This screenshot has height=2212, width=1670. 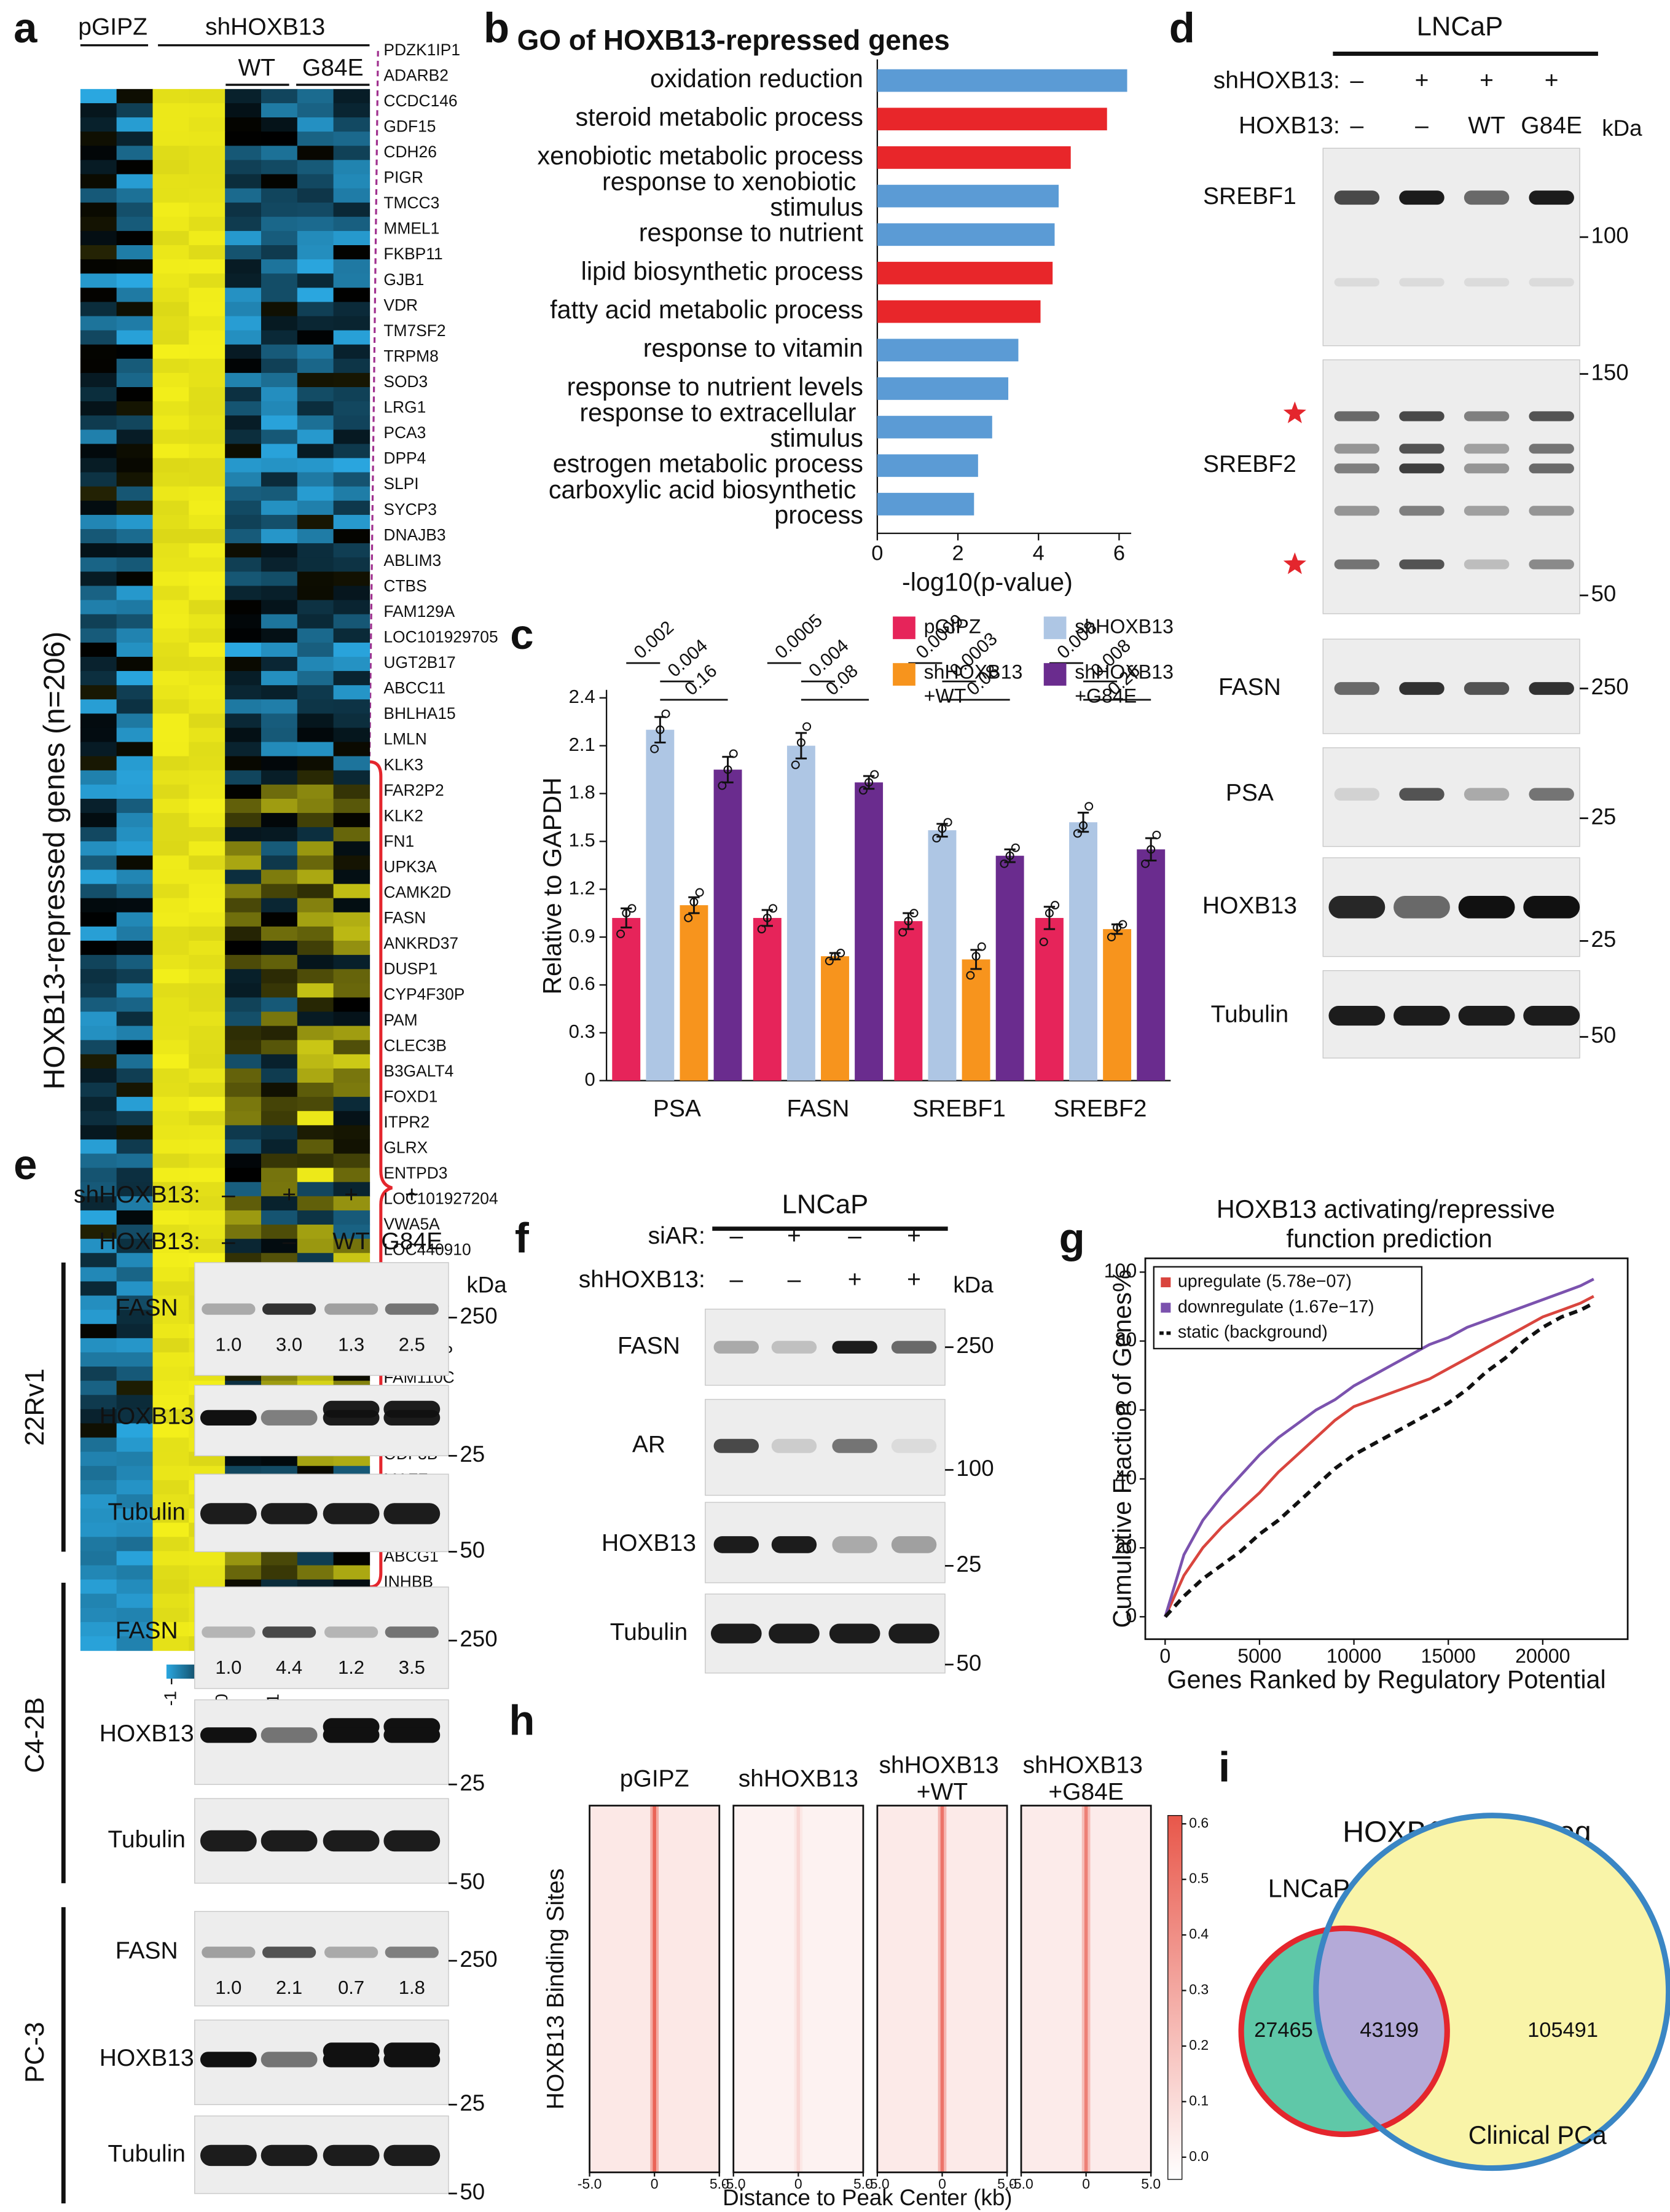 I want to click on protein-label: AR, so click(x=648, y=1445).